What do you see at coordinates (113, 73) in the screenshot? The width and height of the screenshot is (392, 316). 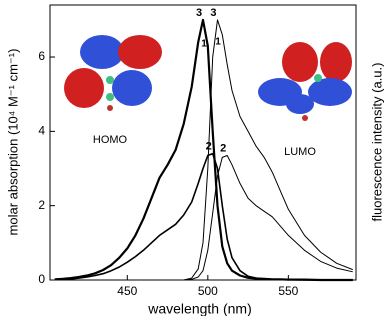 I see `homo-orbital` at bounding box center [113, 73].